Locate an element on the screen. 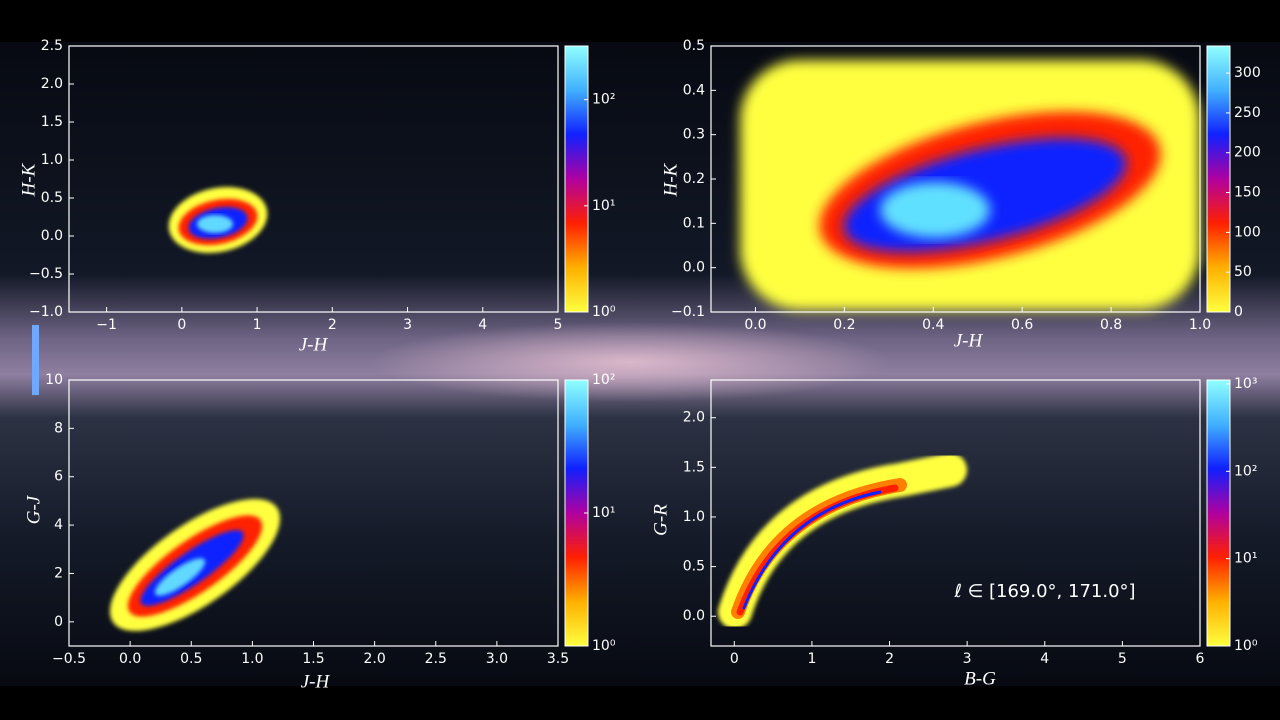 The height and width of the screenshot is (720, 1280). x-tick-label: 1.5 is located at coordinates (313, 659).